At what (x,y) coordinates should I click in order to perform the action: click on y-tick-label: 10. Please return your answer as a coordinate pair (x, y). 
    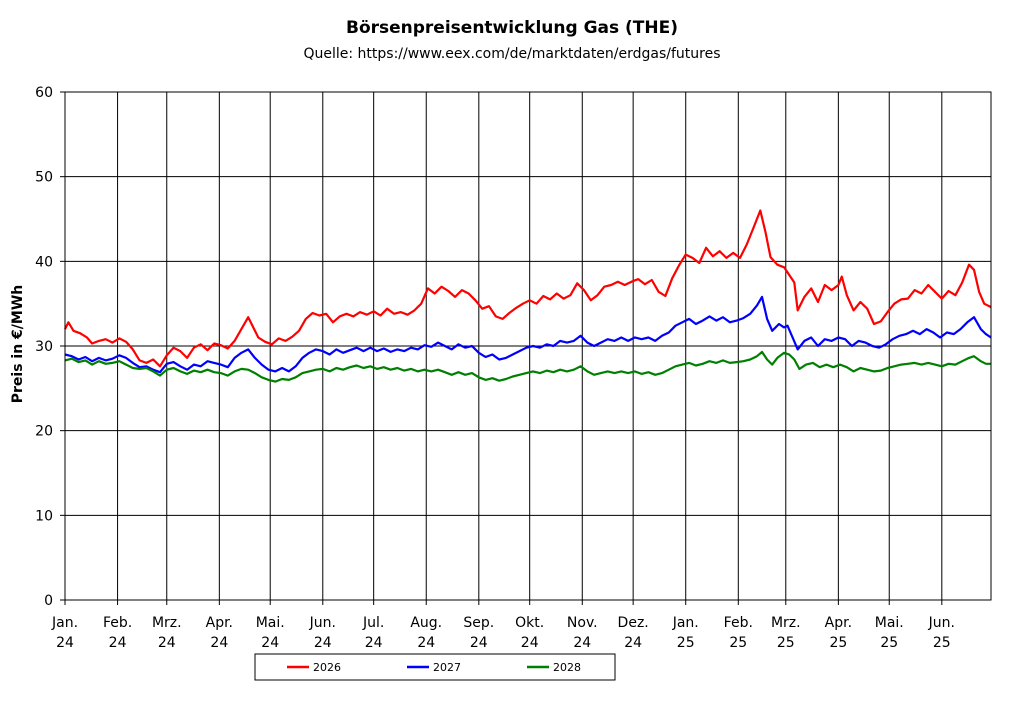
    Looking at the image, I should click on (44, 516).